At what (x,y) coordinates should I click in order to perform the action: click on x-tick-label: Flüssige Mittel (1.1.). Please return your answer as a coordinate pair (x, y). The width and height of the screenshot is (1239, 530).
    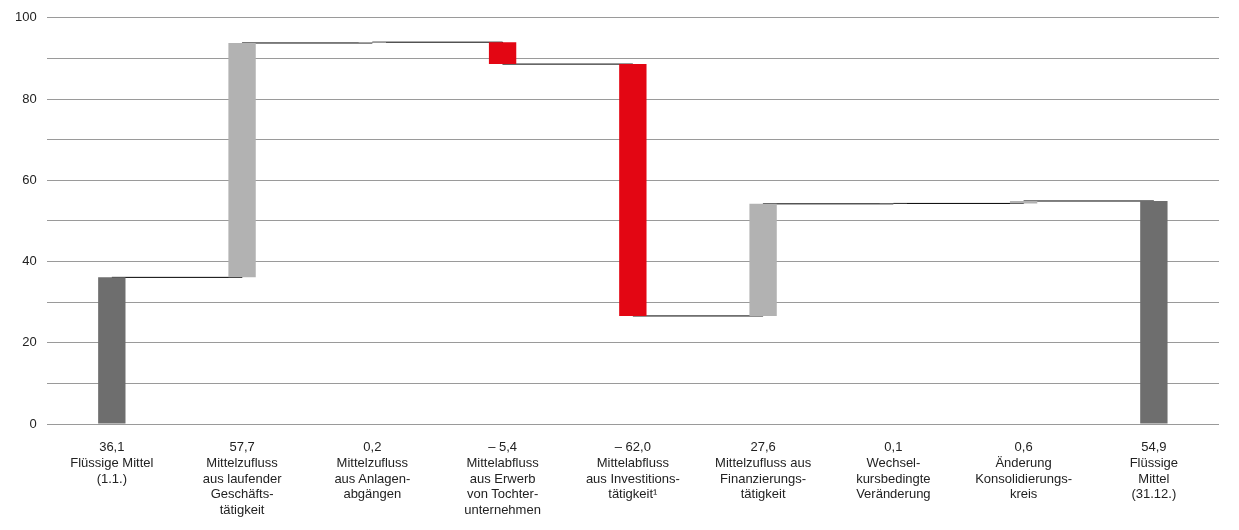
    Looking at the image, I should click on (112, 470).